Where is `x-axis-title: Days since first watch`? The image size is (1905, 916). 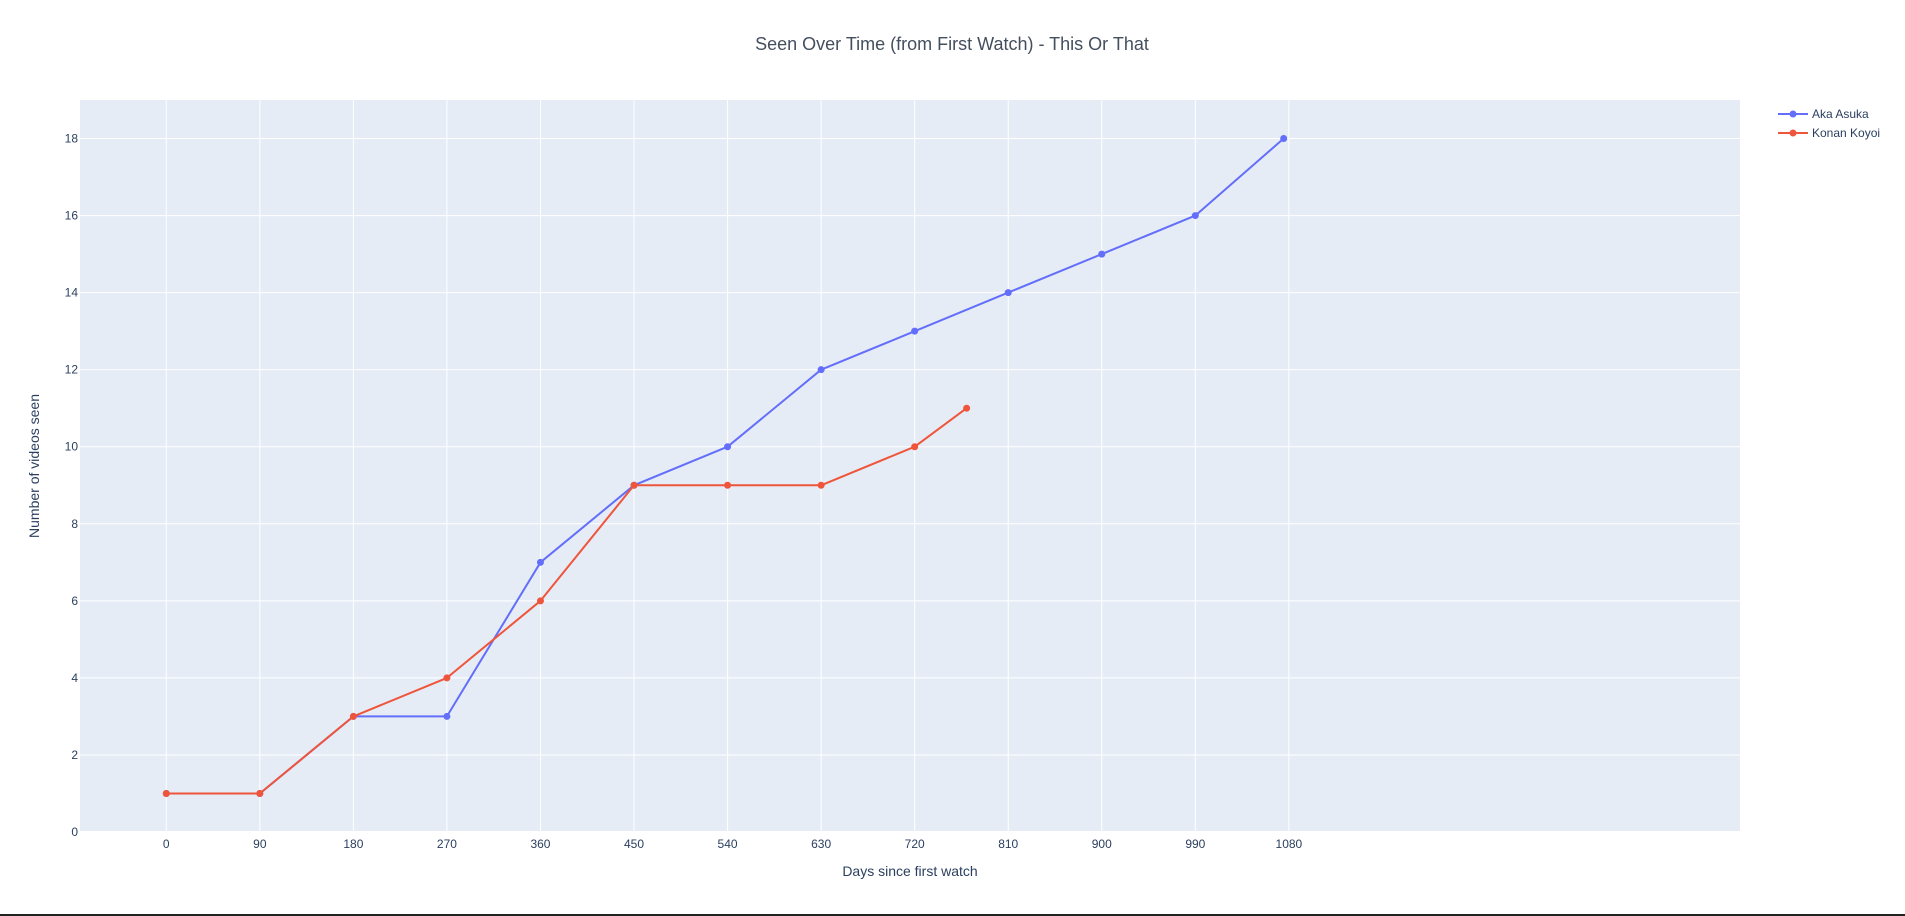 x-axis-title: Days since first watch is located at coordinates (909, 871).